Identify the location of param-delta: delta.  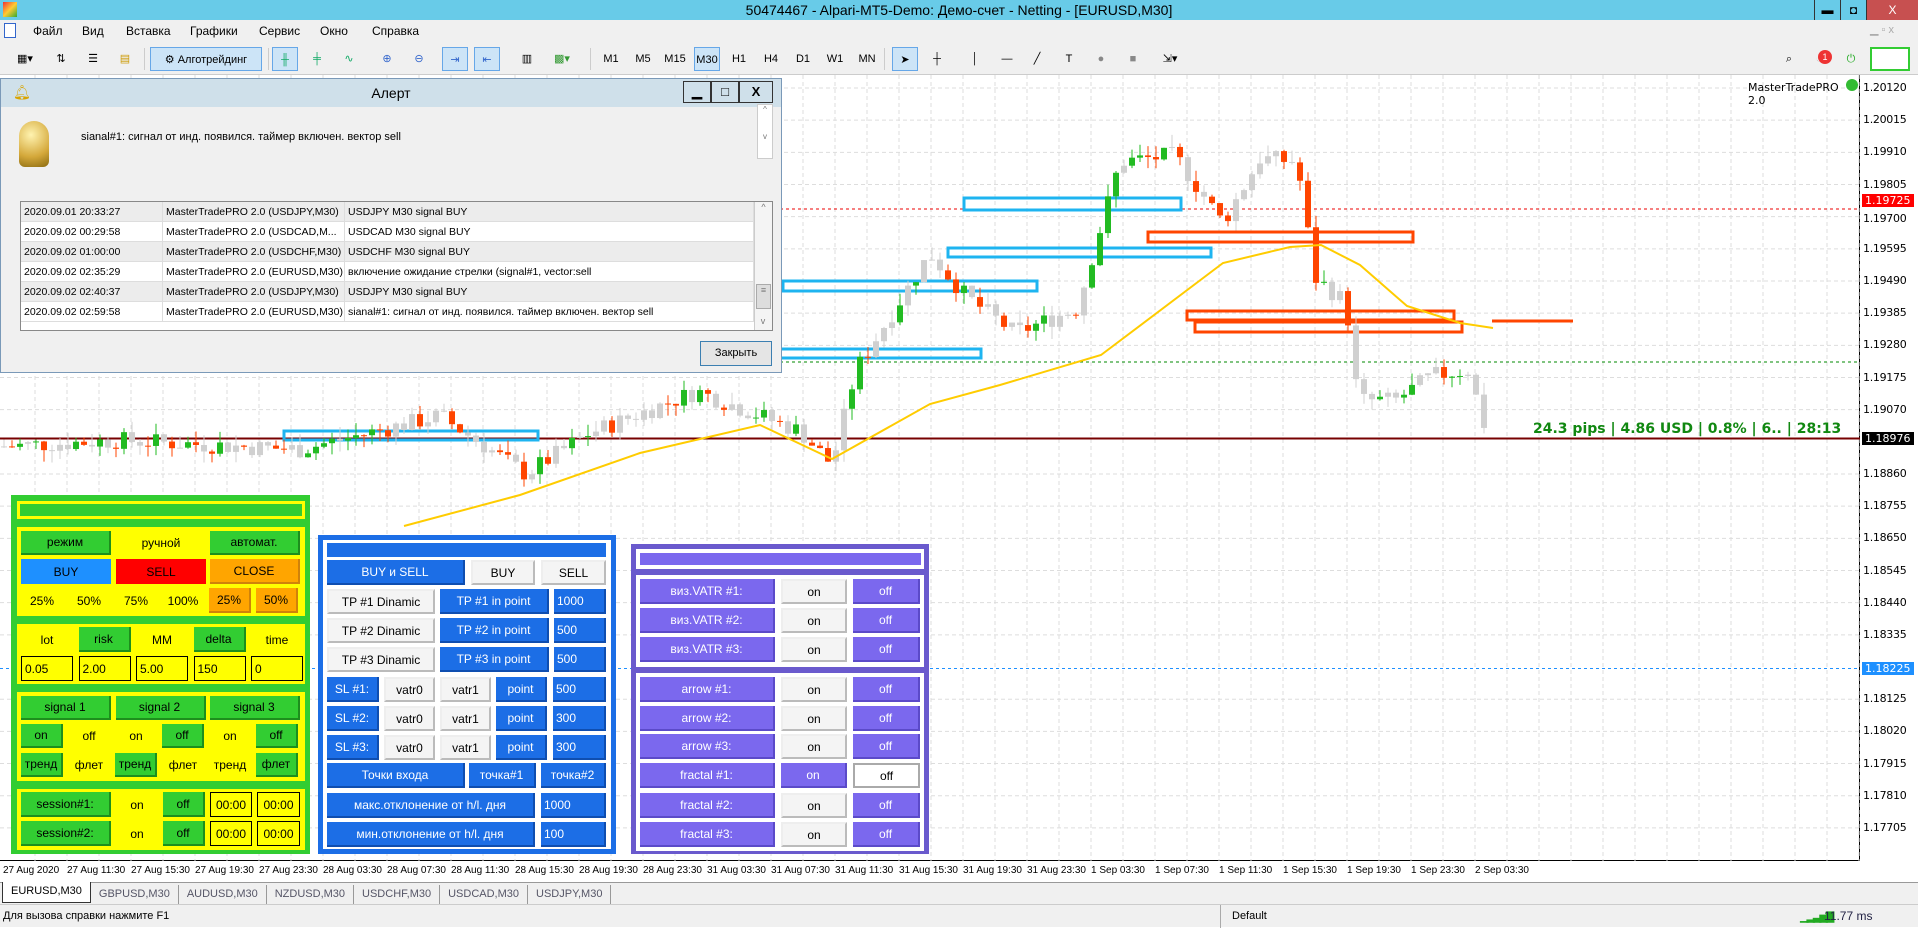
(219, 639).